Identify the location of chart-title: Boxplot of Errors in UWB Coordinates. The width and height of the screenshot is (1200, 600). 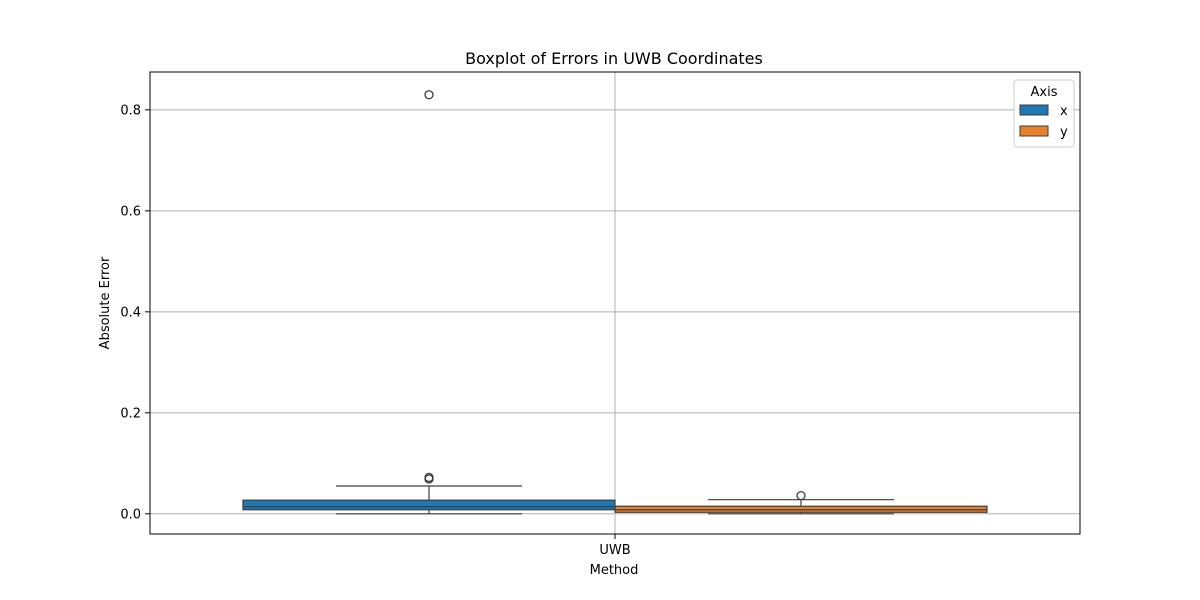
(614, 58).